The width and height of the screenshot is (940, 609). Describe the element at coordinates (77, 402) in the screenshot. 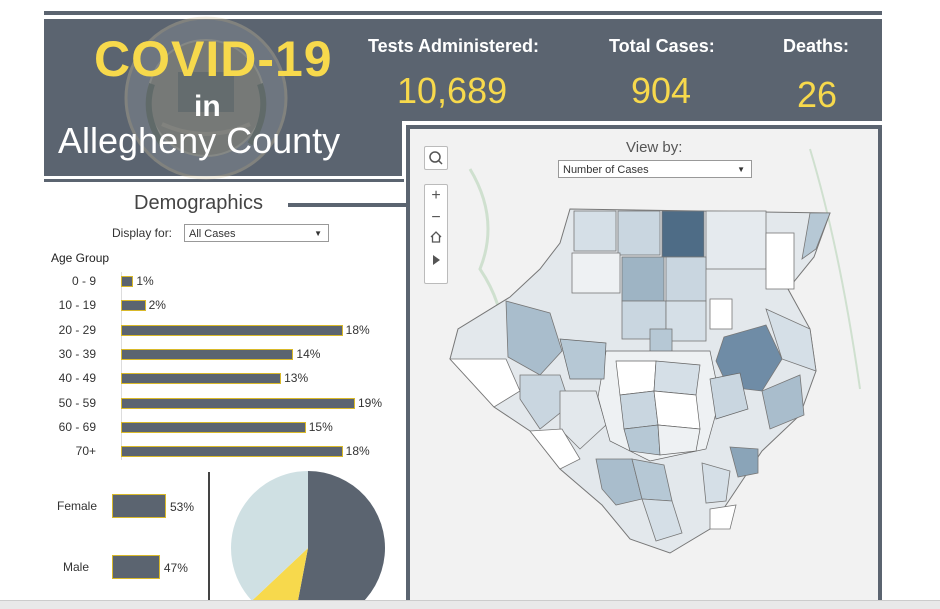

I see `age-label: 50 - 59` at that location.